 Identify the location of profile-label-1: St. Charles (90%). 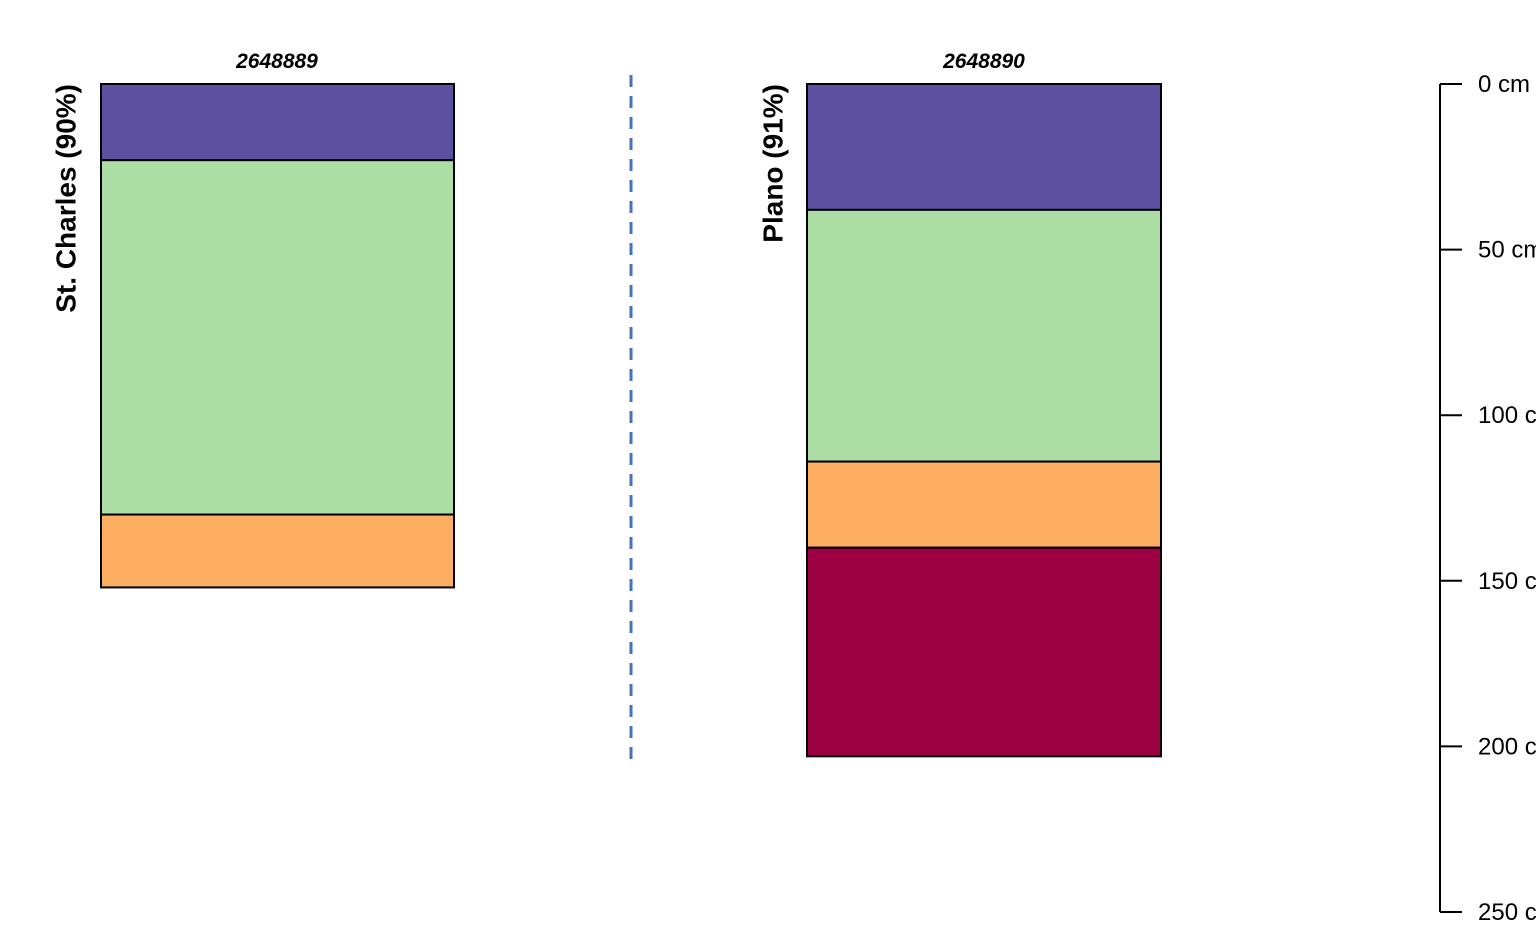
(65, 198).